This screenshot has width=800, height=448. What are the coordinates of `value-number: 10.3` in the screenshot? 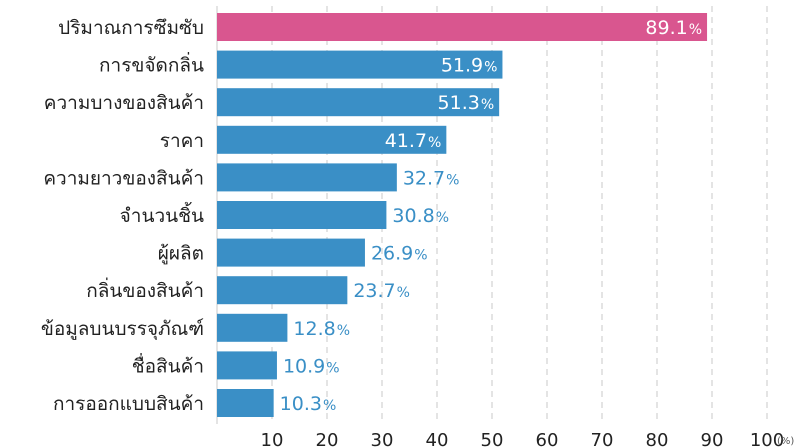 It's located at (301, 404).